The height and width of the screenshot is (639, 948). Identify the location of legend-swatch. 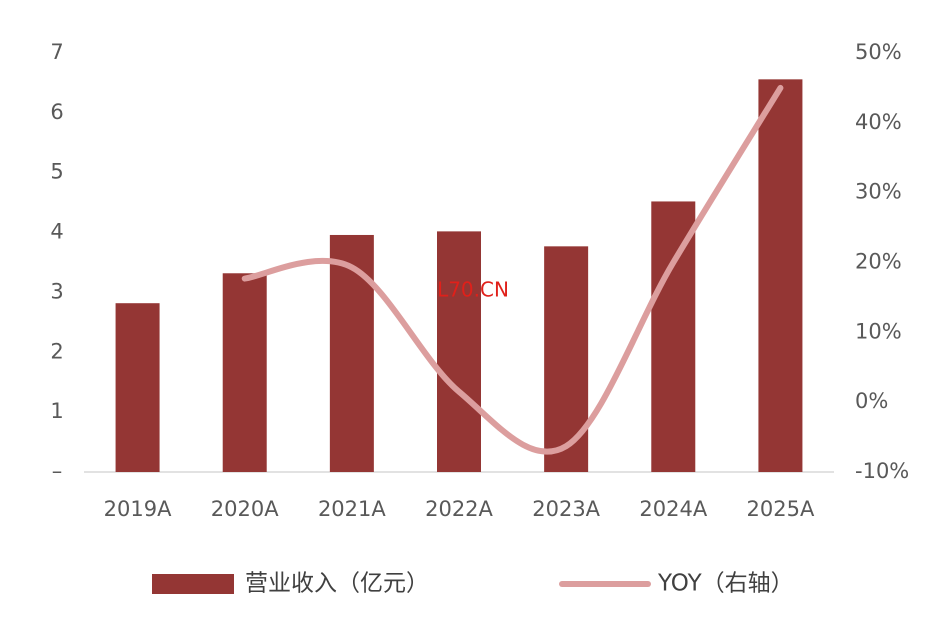
(193, 584).